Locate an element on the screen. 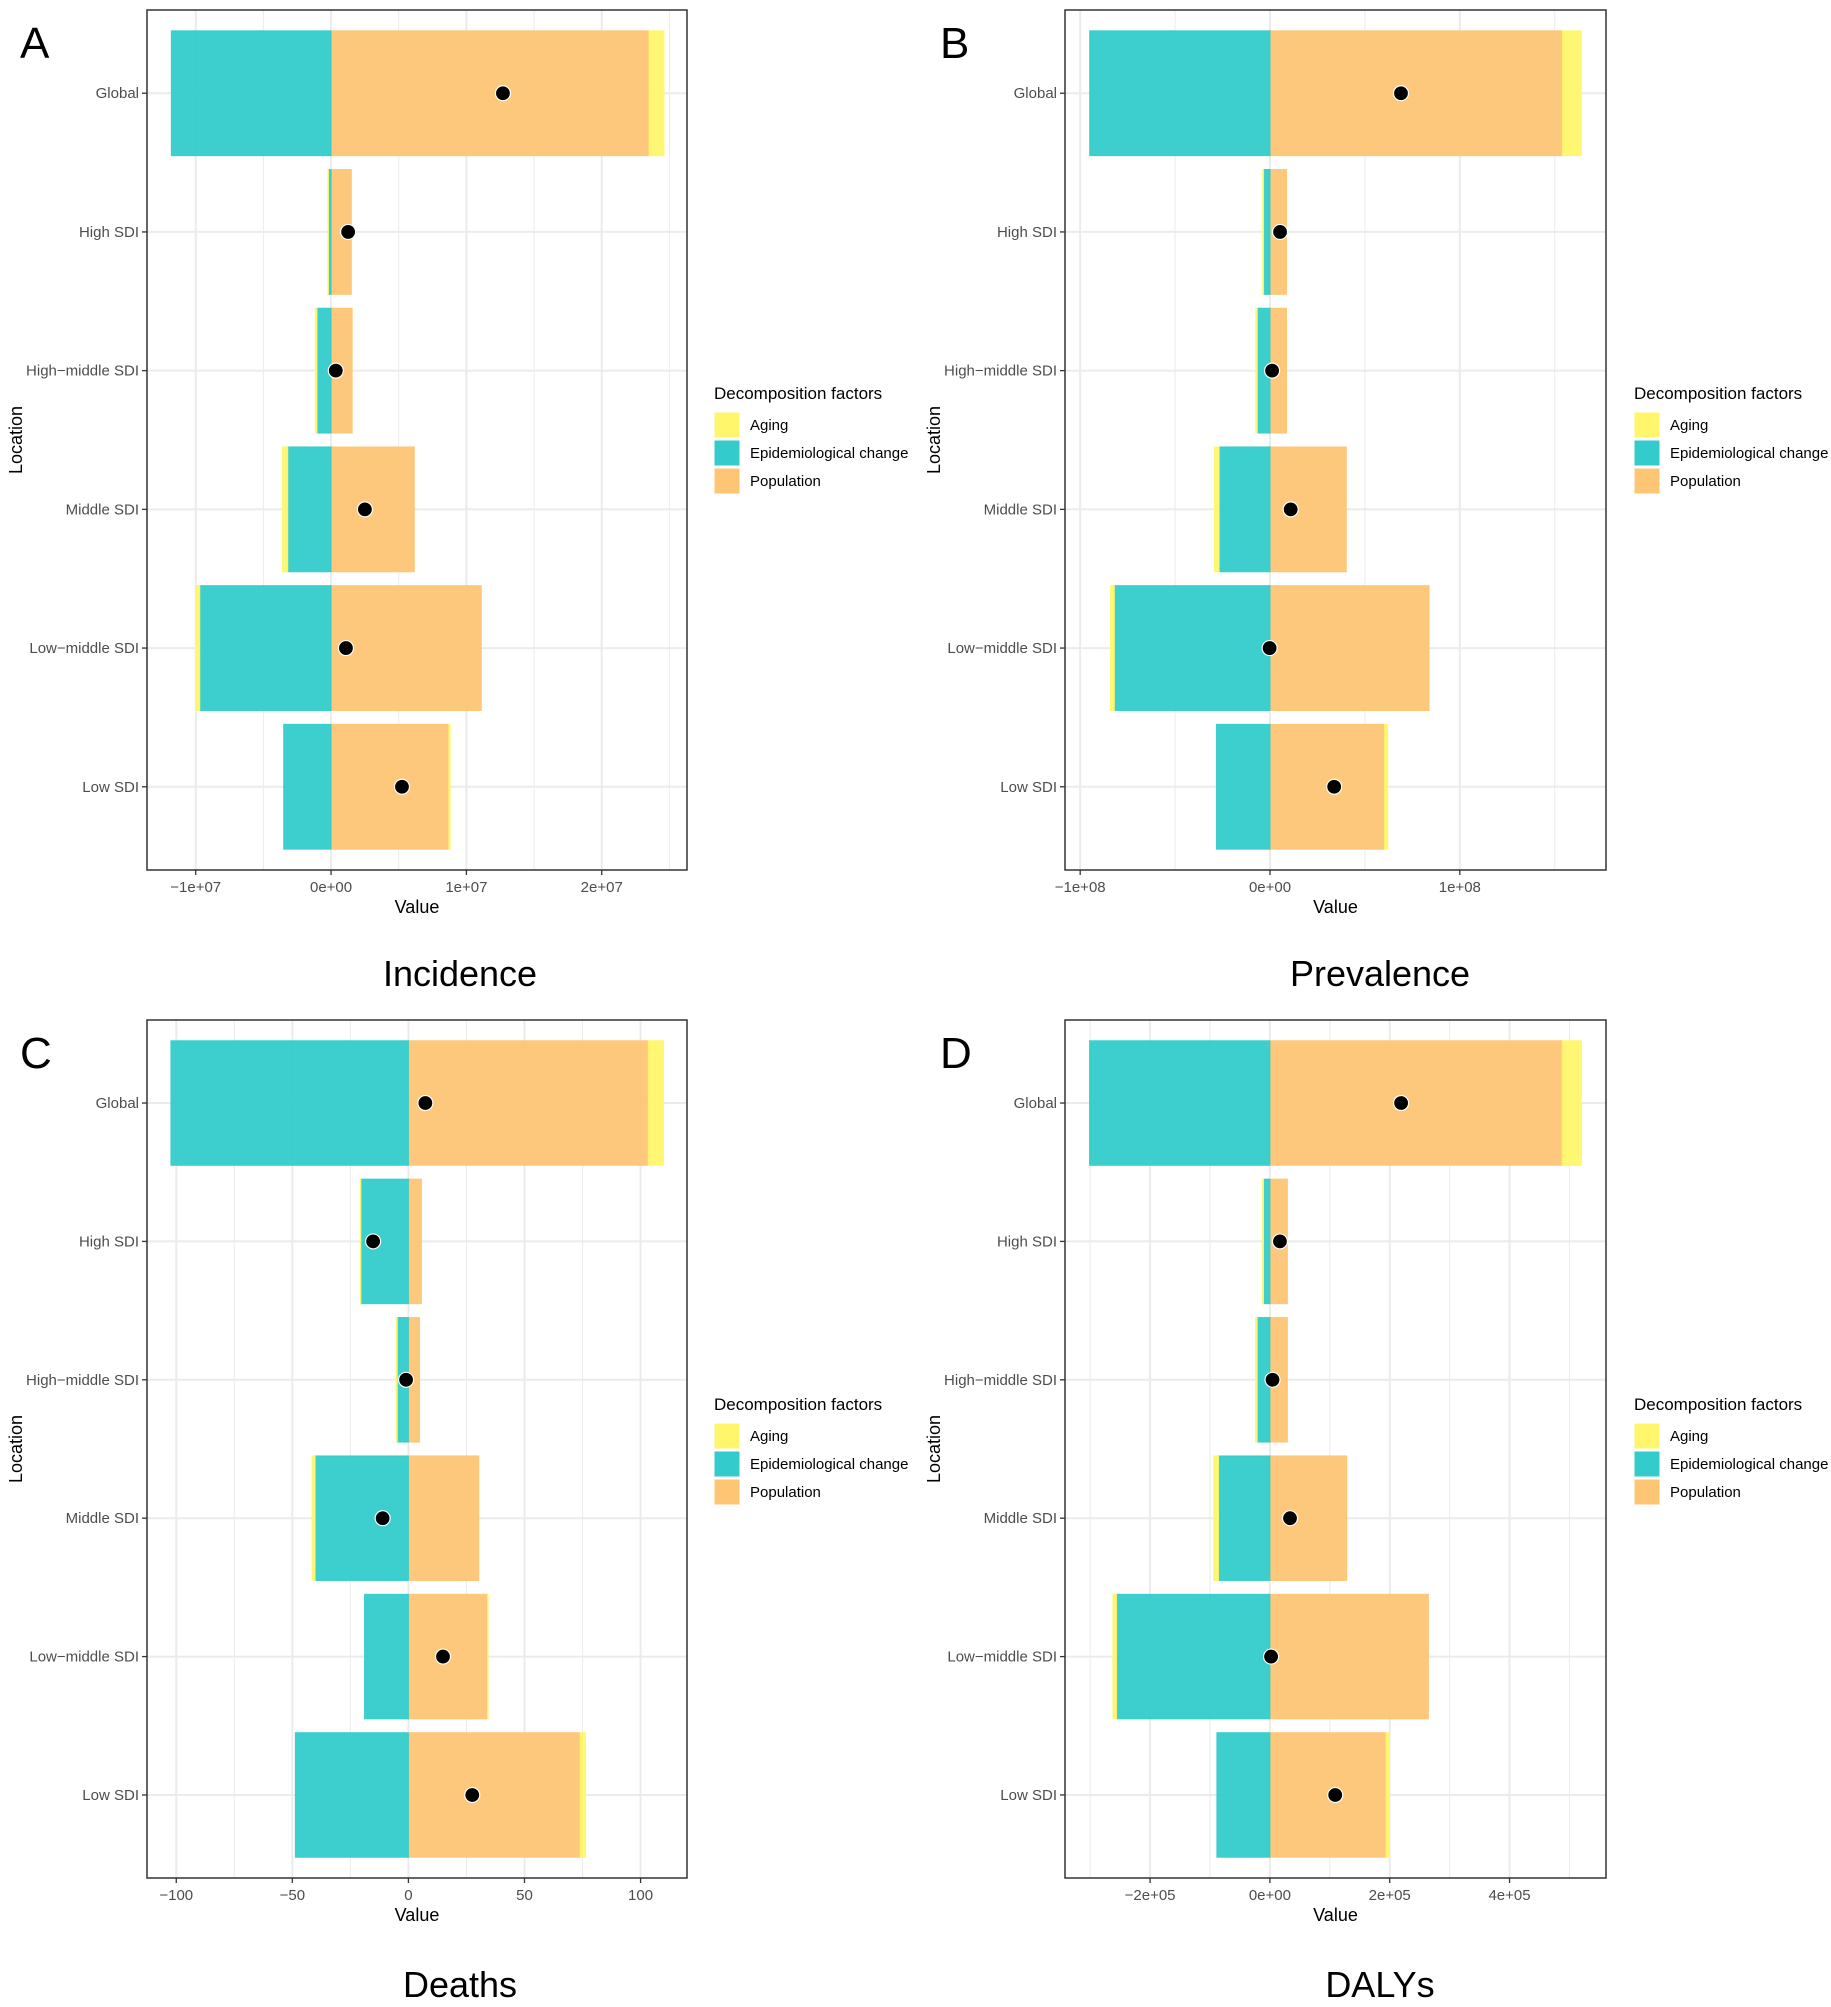  x-tick-label: −1e+08 is located at coordinates (1080, 887).